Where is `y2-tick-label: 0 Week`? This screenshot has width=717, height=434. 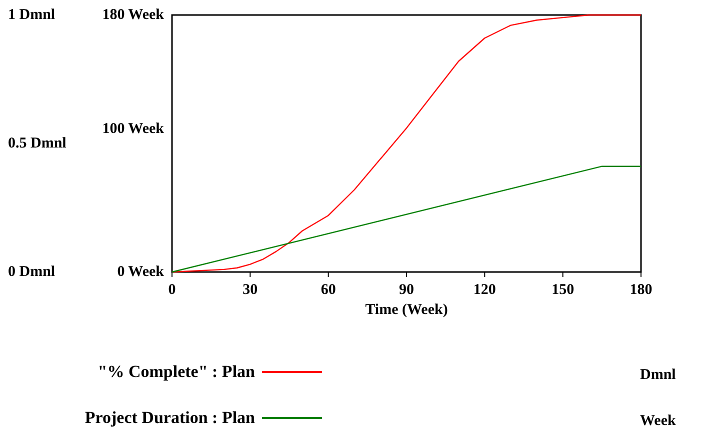 y2-tick-label: 0 Week is located at coordinates (141, 272).